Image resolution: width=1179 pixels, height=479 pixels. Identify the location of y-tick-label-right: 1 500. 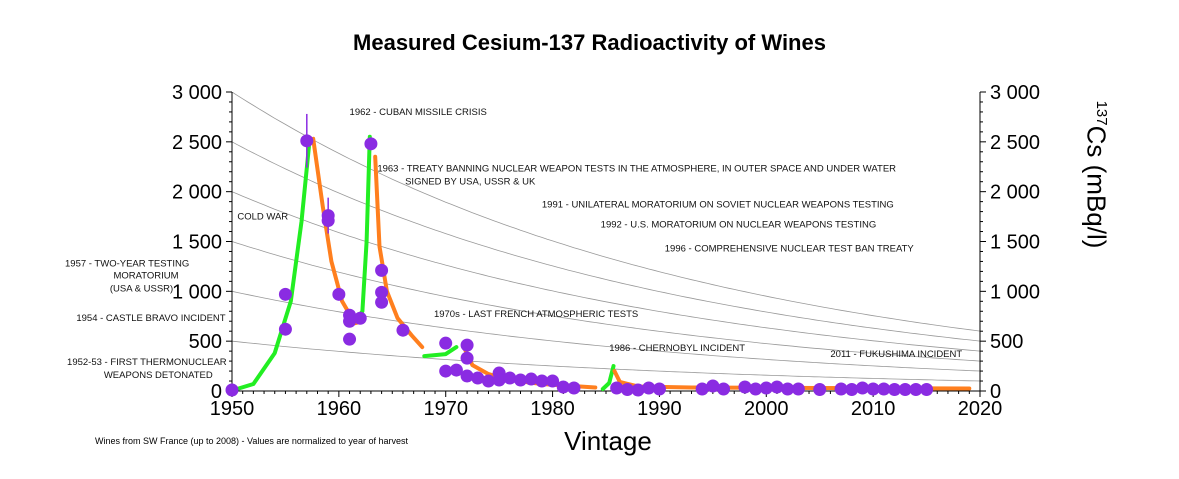
(1015, 243).